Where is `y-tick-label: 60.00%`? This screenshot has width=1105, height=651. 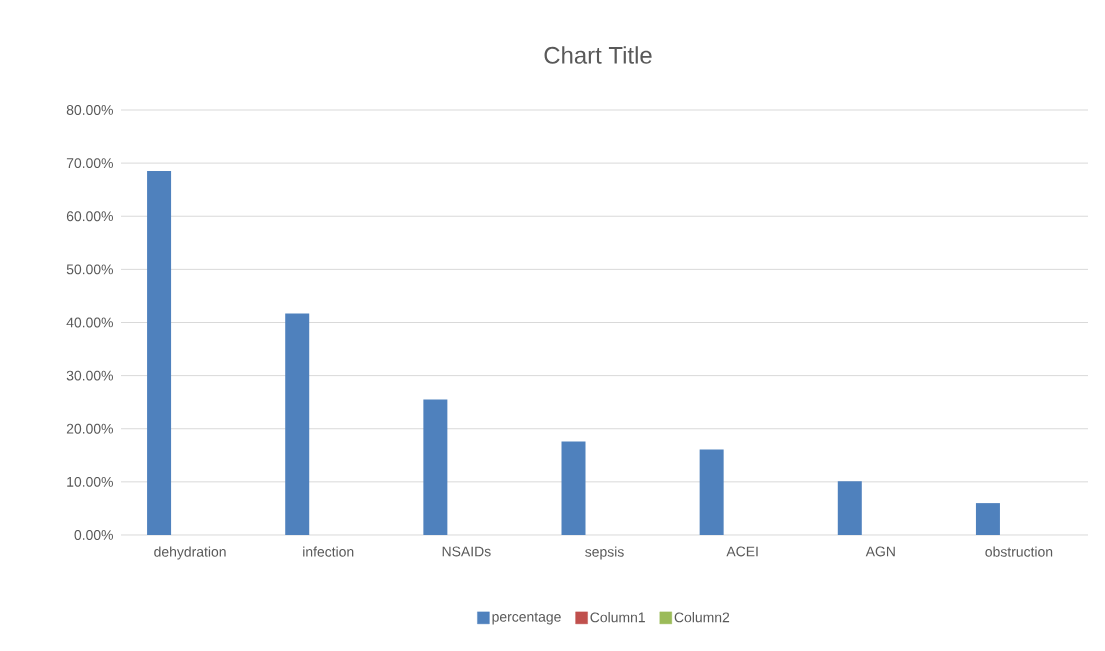 y-tick-label: 60.00% is located at coordinates (89, 216).